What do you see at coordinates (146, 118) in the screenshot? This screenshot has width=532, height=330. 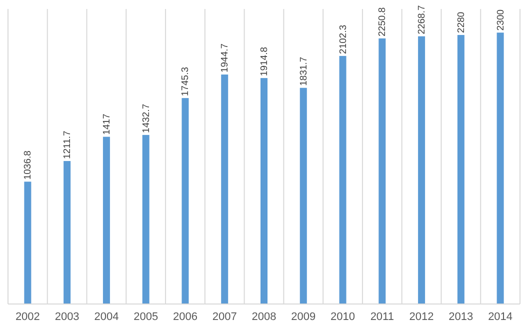 I see `data-label: 1432.7` at bounding box center [146, 118].